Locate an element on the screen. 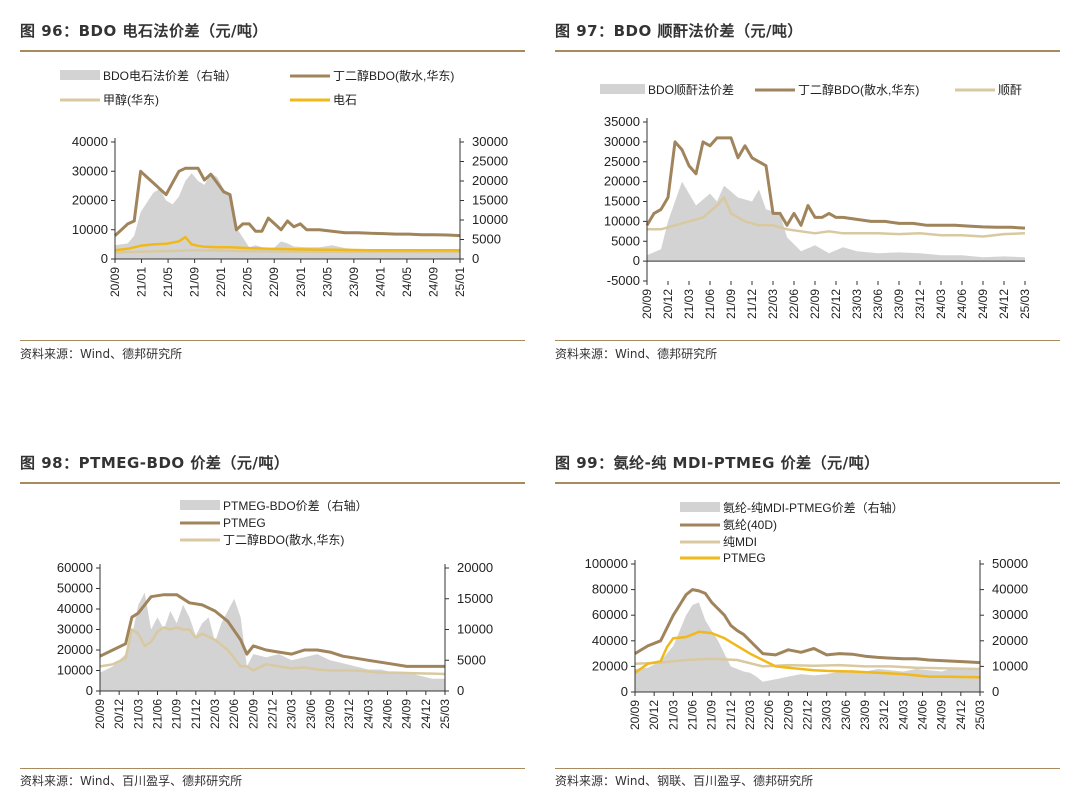  source-note: 资料来源：Wind、百川盈孚、德邦研究所 is located at coordinates (131, 781).